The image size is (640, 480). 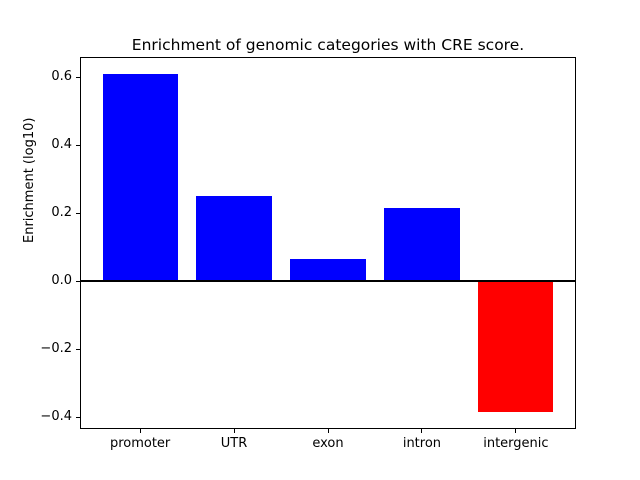 I want to click on y-tick-label: 0.0, so click(x=61, y=281).